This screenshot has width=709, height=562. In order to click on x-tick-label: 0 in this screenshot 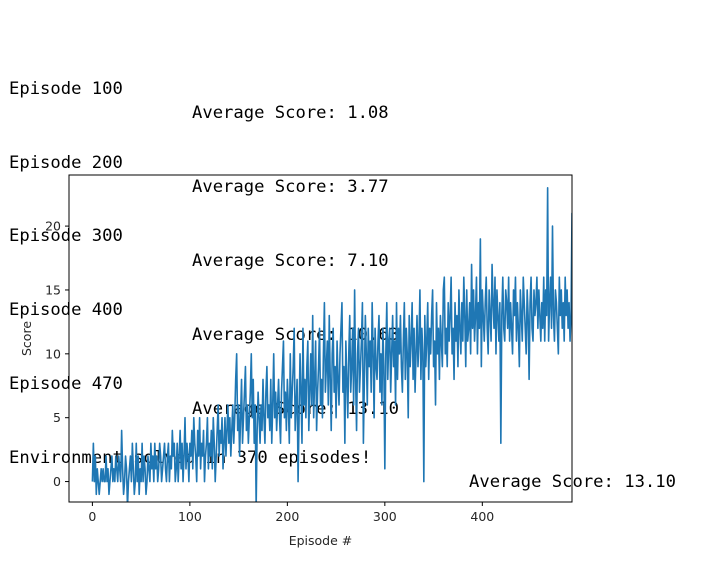, I will do `click(92, 516)`.